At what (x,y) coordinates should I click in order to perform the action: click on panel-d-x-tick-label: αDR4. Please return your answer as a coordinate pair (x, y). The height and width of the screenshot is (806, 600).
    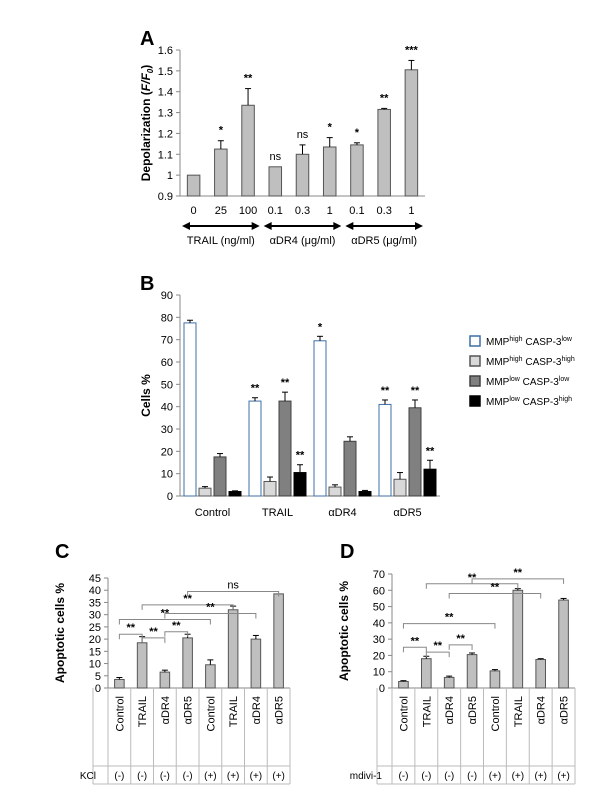
    Looking at the image, I should click on (542, 710).